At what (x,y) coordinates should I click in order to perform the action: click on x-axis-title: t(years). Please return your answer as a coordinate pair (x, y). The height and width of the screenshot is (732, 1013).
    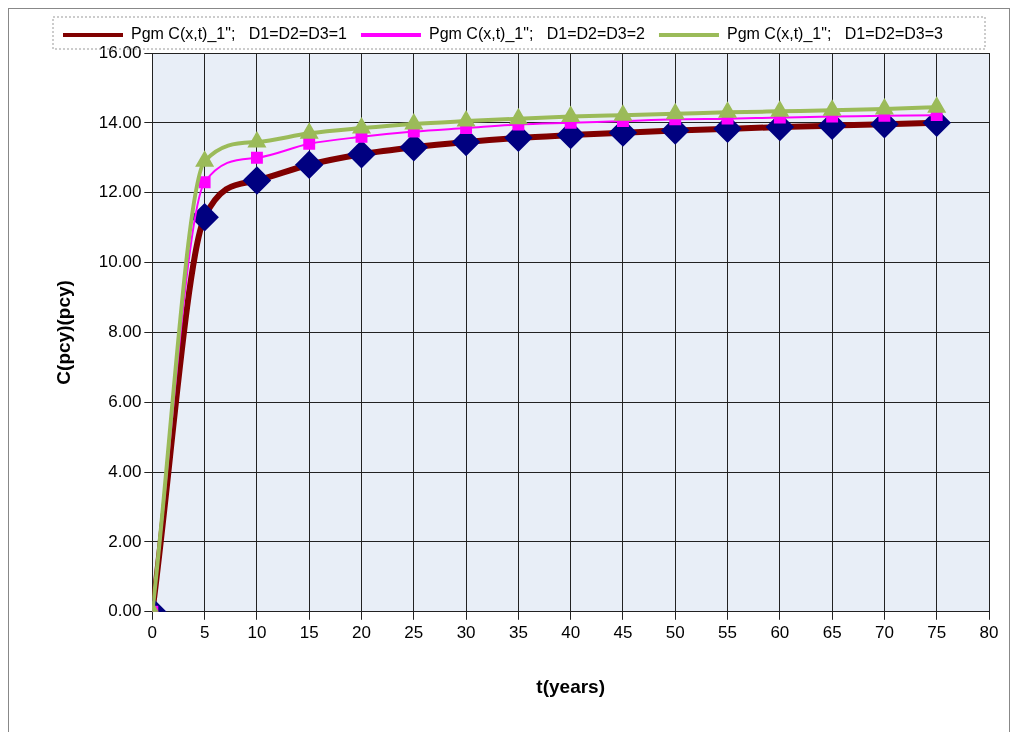
    Looking at the image, I should click on (570, 686).